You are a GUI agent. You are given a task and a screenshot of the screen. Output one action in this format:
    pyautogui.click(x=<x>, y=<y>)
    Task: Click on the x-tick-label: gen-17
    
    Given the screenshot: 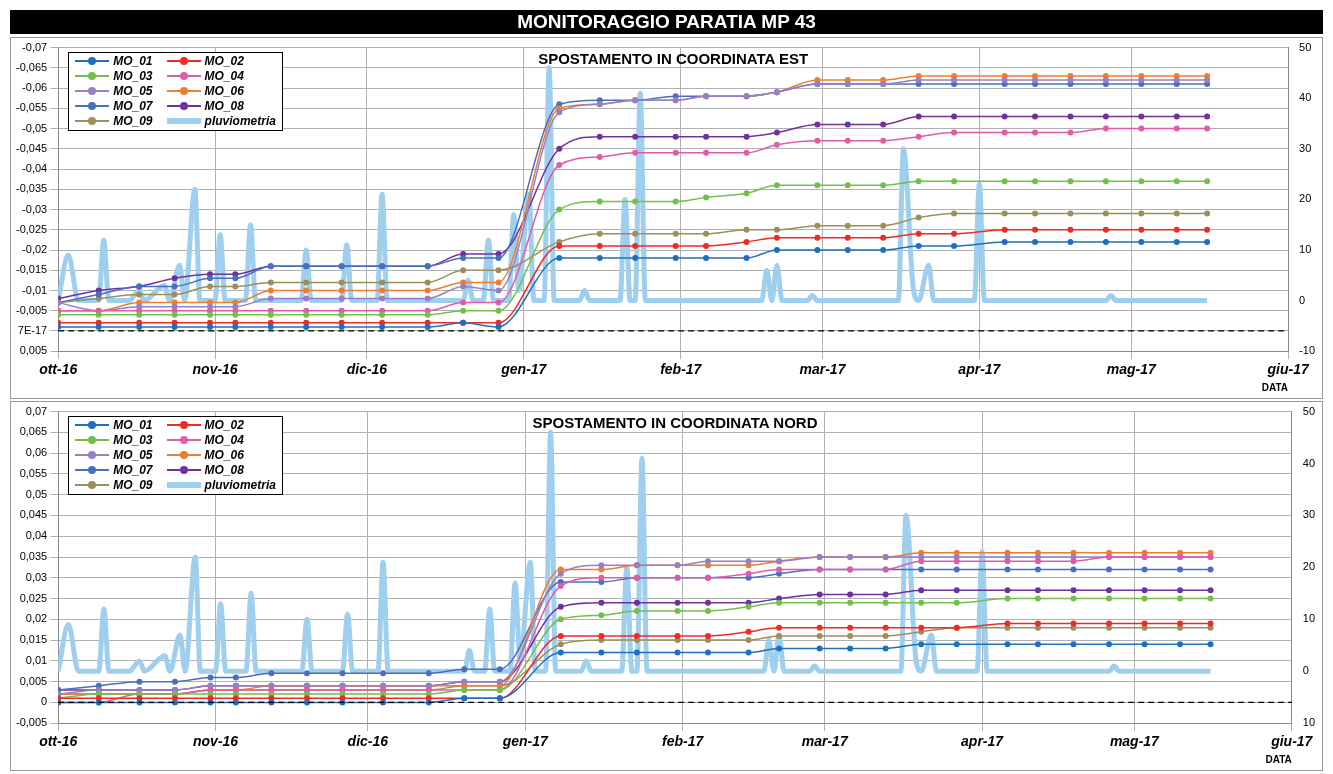 What is the action you would take?
    pyautogui.click(x=525, y=741)
    